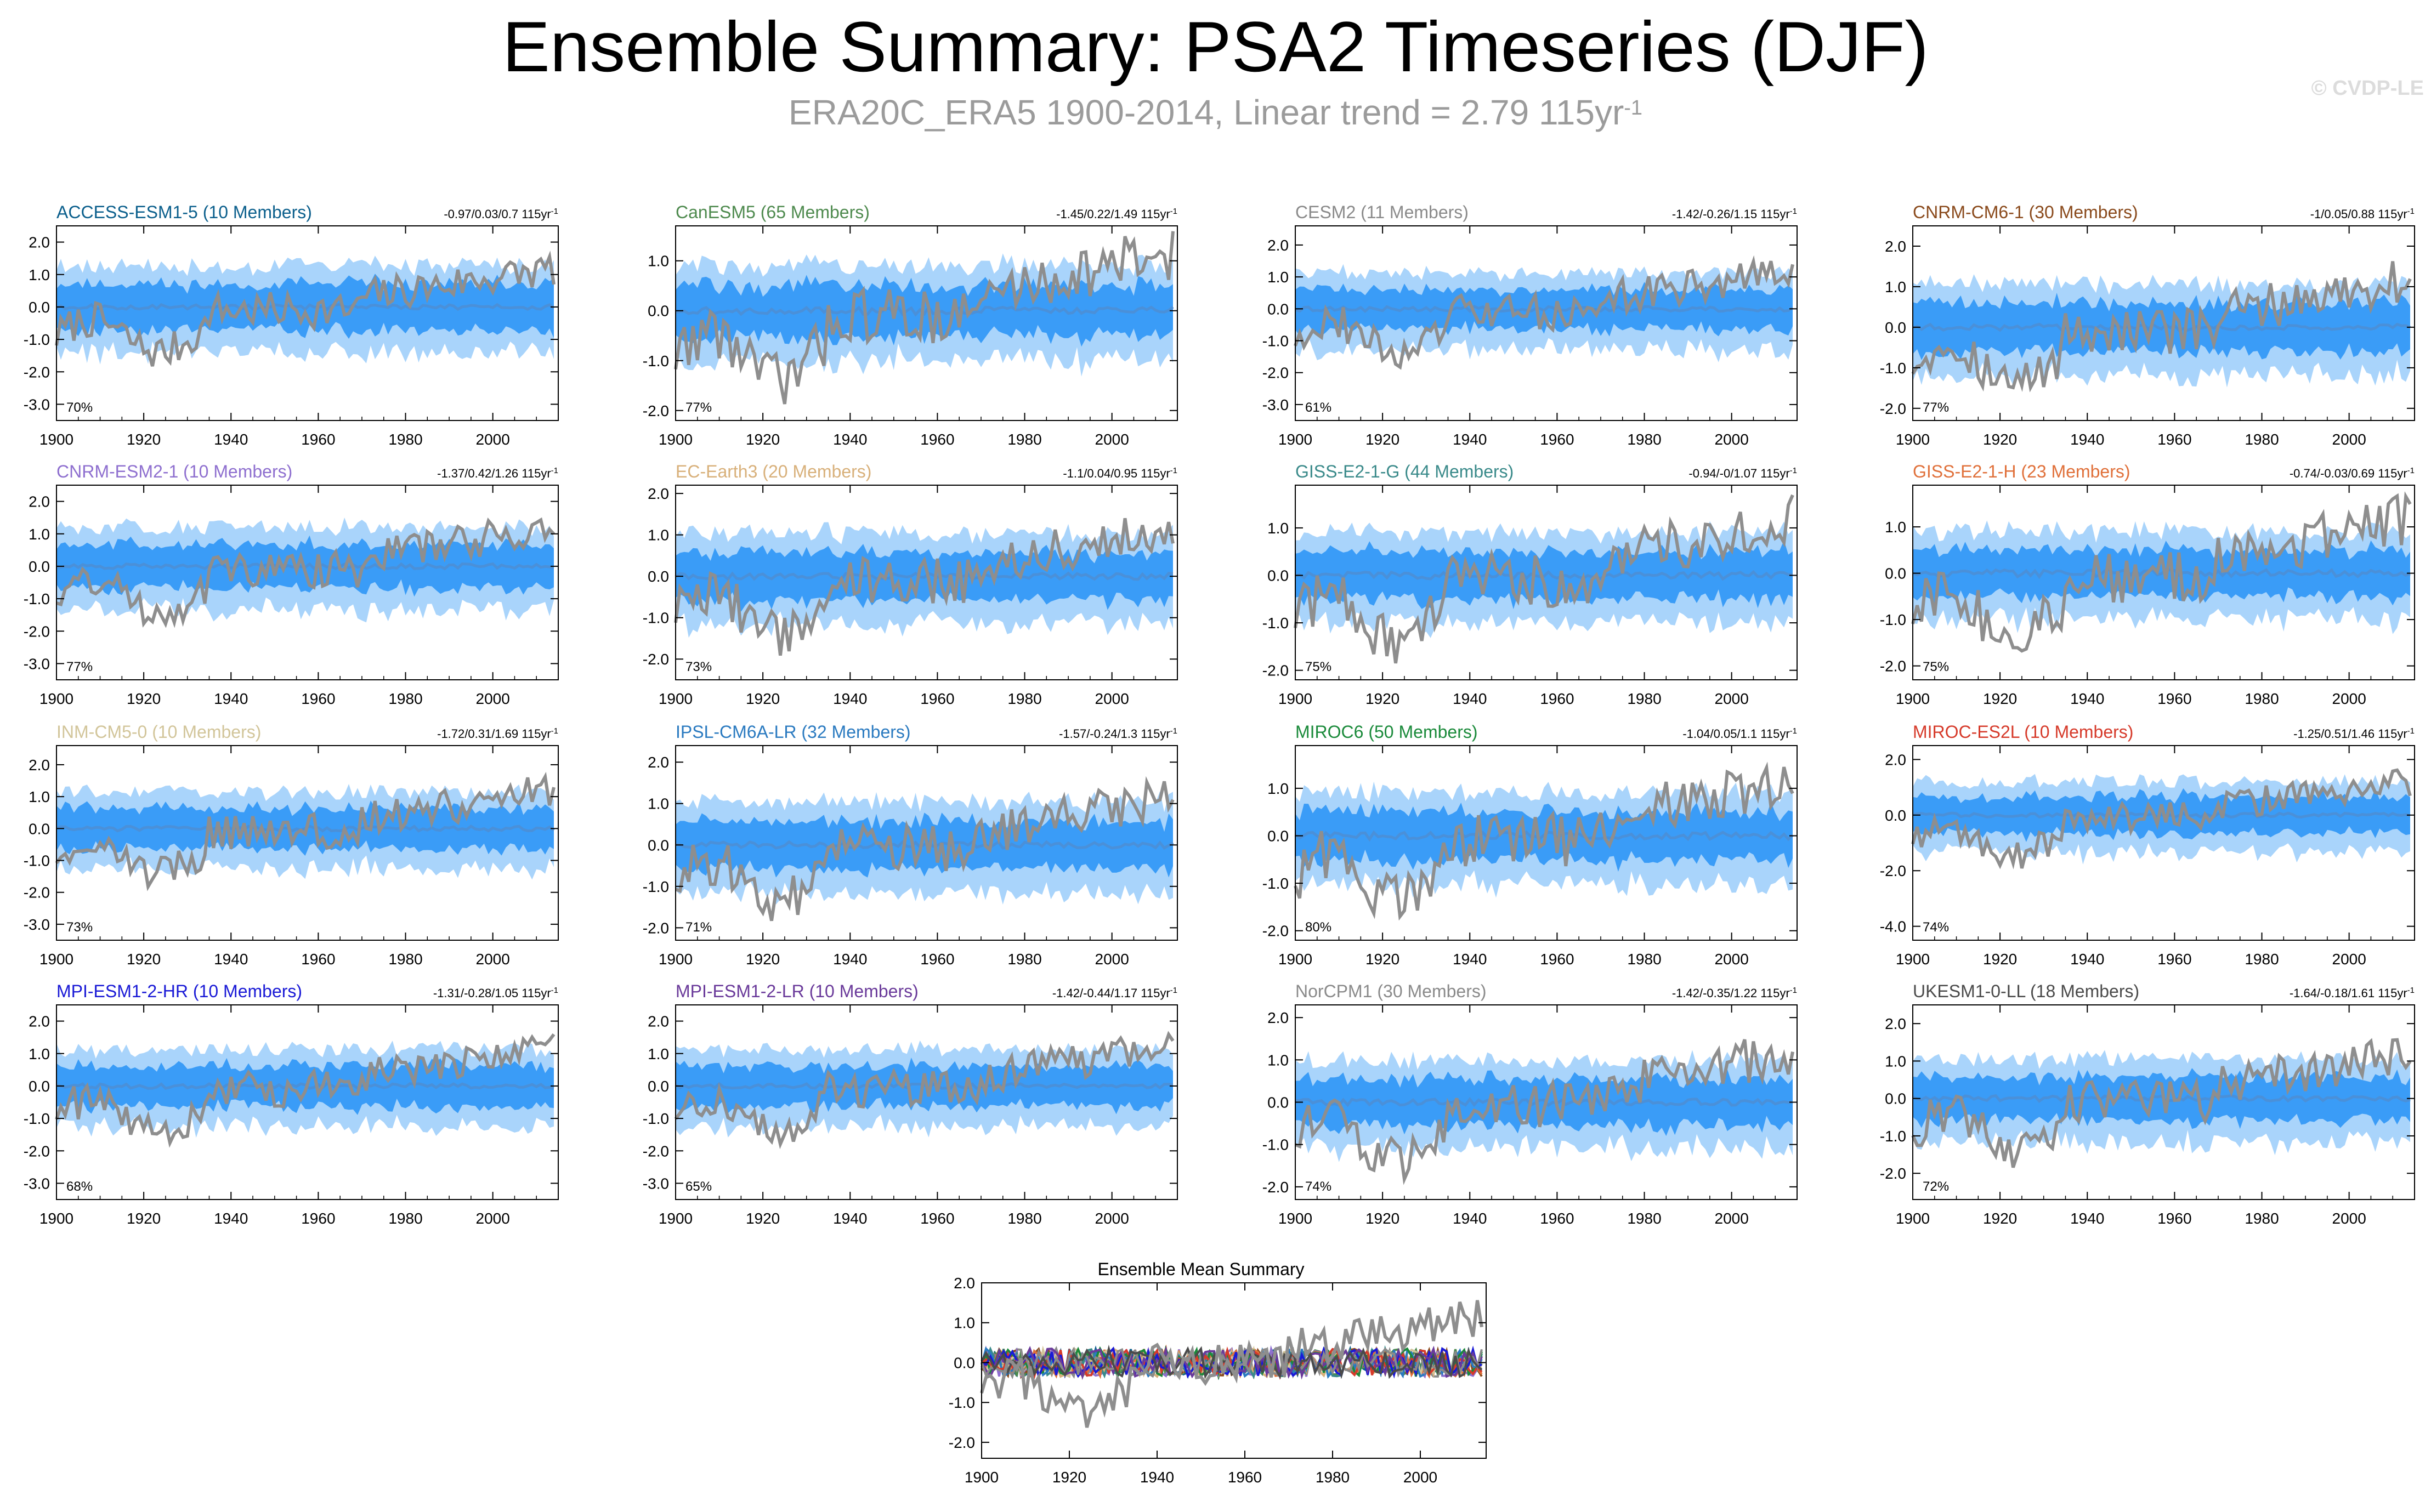 The height and width of the screenshot is (1512, 2431). Describe the element at coordinates (497, 733) in the screenshot. I see `panel-trend: -1.72/0.31/1.69 115yr-1` at that location.